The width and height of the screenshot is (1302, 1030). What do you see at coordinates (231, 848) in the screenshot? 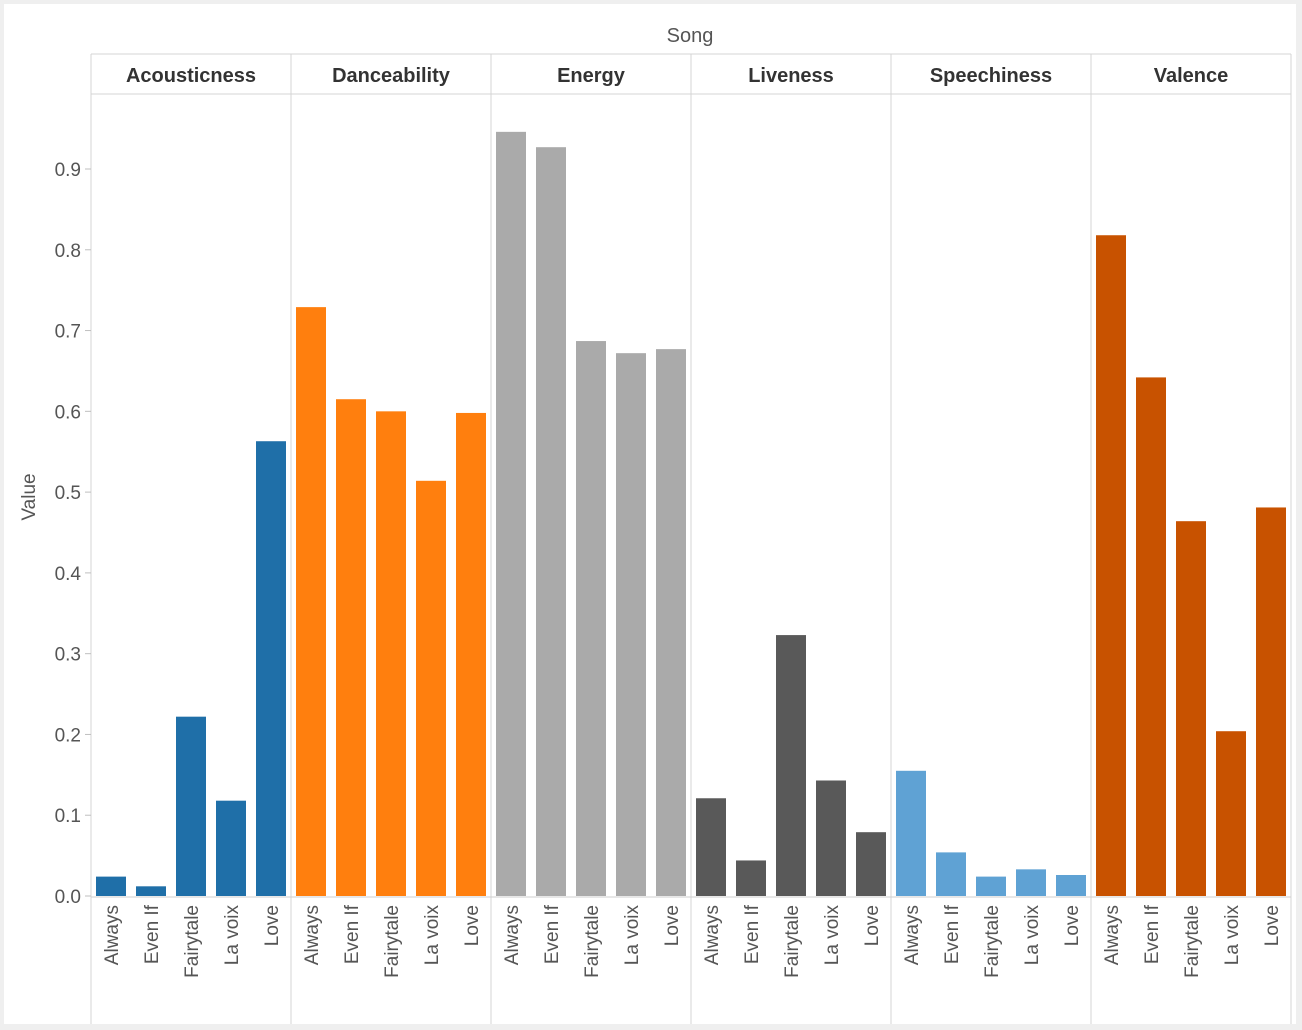
I see `bar-acousticness-la-voix` at bounding box center [231, 848].